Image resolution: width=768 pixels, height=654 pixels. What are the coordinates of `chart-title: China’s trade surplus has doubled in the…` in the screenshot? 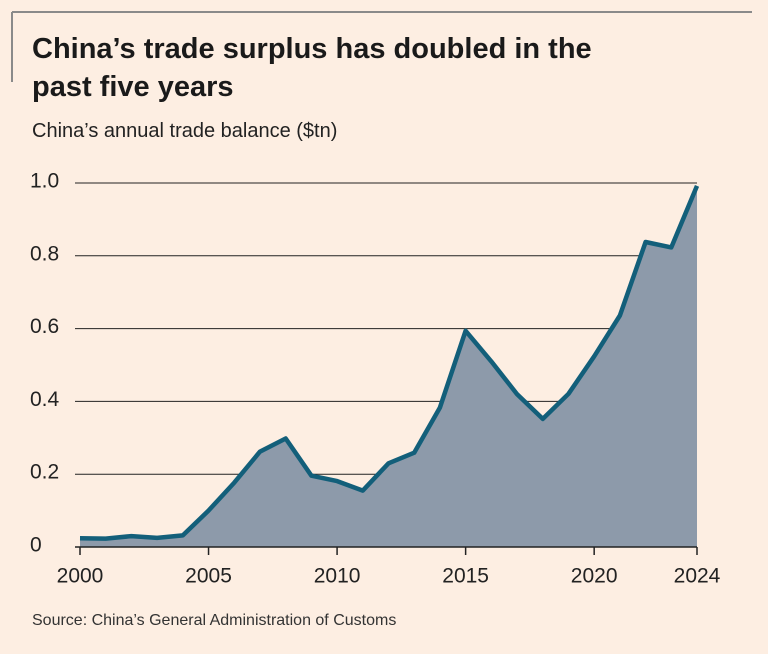 It's located at (312, 68).